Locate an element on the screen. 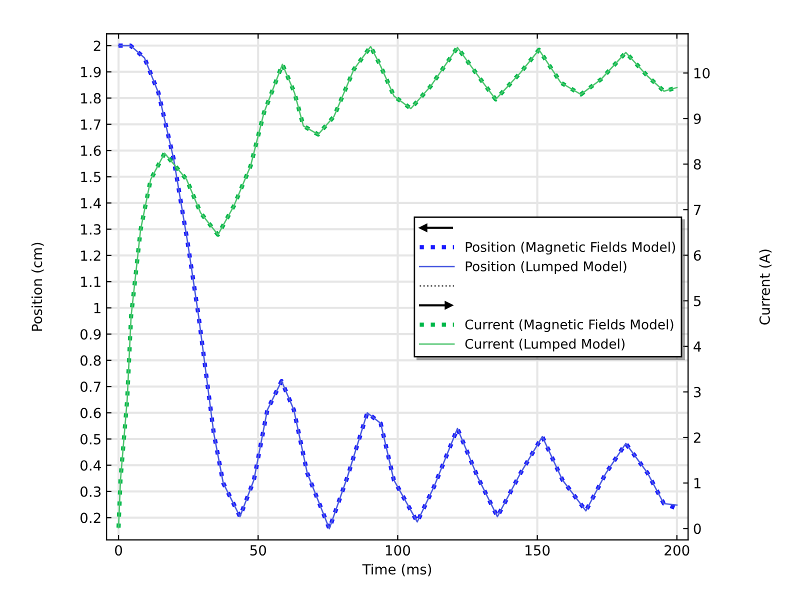 This screenshot has height=615, width=801. y-tick-label: 1.6 is located at coordinates (91, 150).